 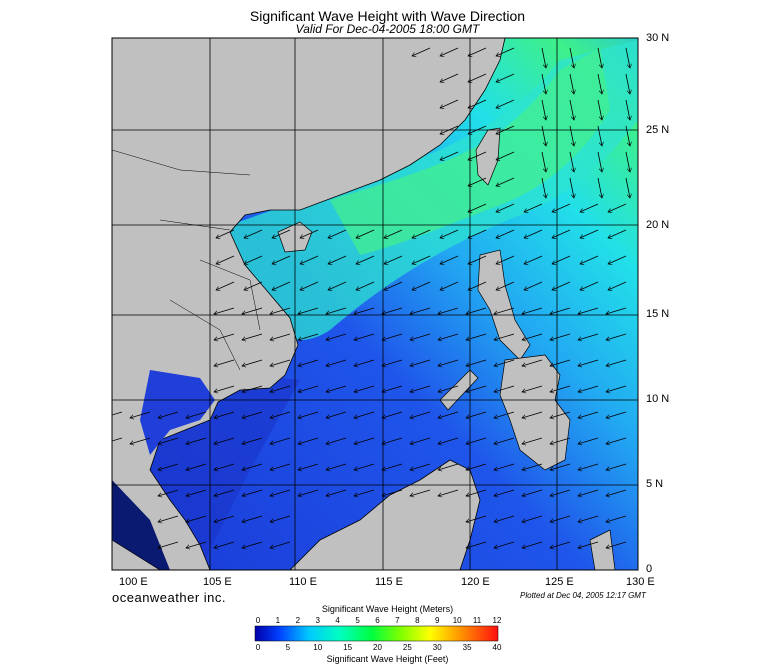 What do you see at coordinates (318, 647) in the screenshot?
I see `colorbar-feet-tick-2: 10` at bounding box center [318, 647].